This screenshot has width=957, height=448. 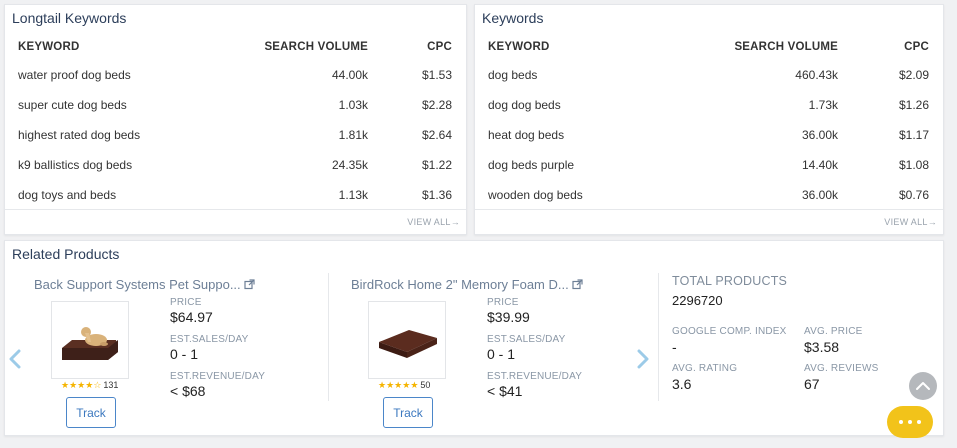 What do you see at coordinates (235, 195) in the screenshot?
I see `table-row: dog toys and beds 1.13k $1.36` at bounding box center [235, 195].